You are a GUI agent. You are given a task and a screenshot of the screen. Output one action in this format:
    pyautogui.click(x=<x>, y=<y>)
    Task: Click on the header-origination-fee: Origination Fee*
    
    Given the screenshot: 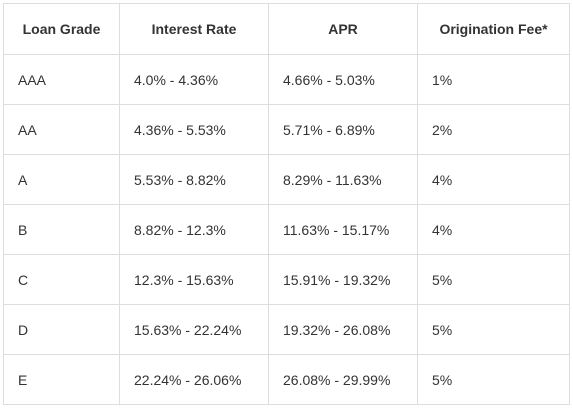 What is the action you would take?
    pyautogui.click(x=493, y=29)
    